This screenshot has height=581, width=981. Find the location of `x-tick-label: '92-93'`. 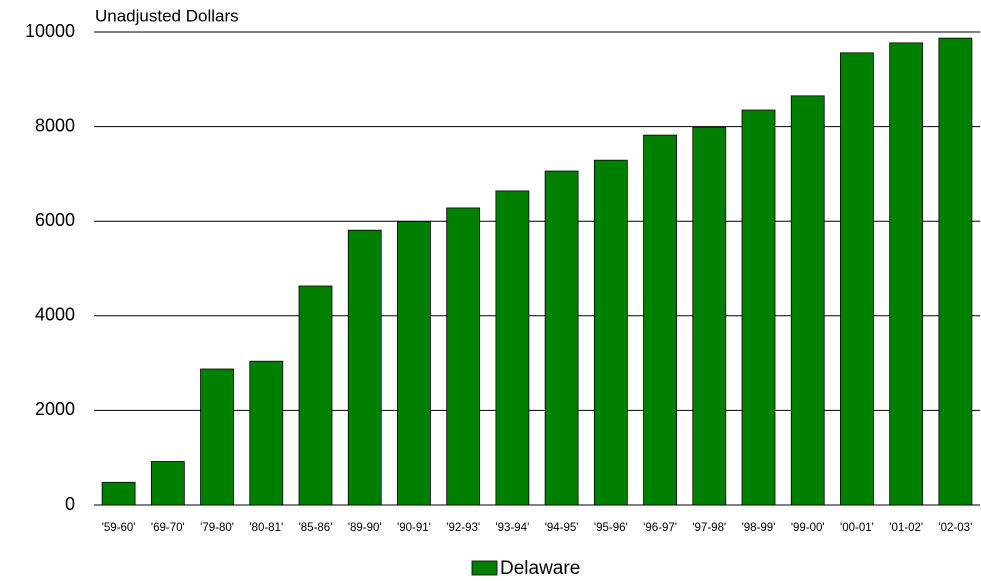

x-tick-label: '92-93' is located at coordinates (463, 528).